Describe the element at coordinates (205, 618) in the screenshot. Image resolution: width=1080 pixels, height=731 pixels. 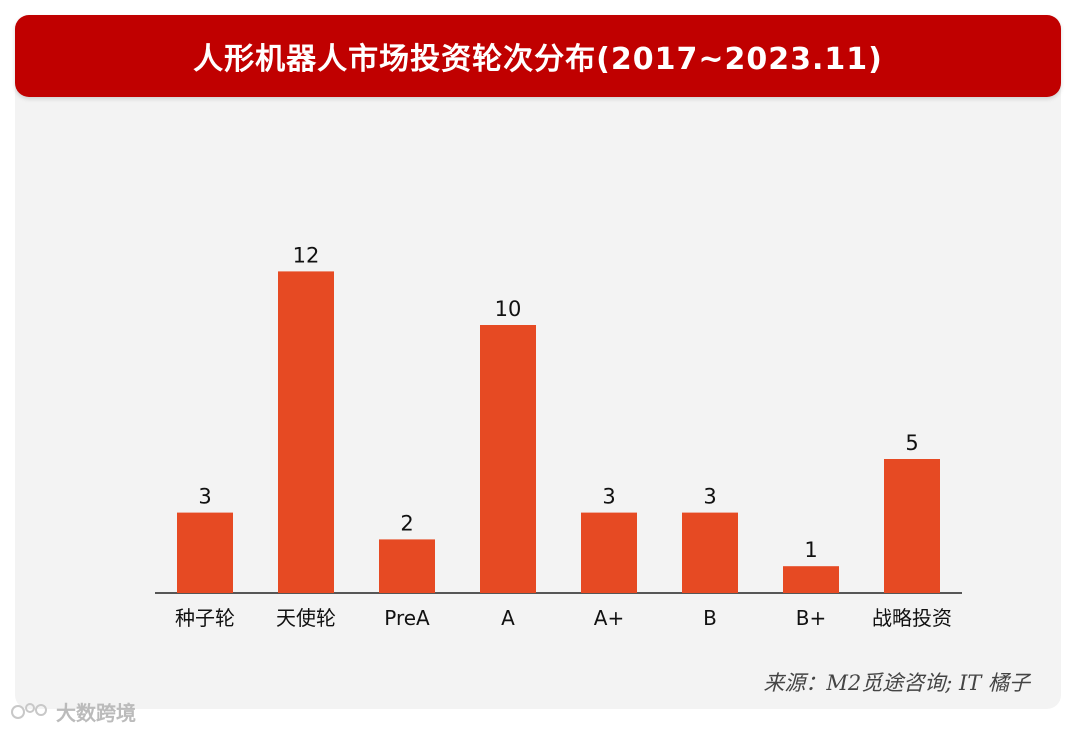
I see `x-tick-label: 种子轮` at that location.